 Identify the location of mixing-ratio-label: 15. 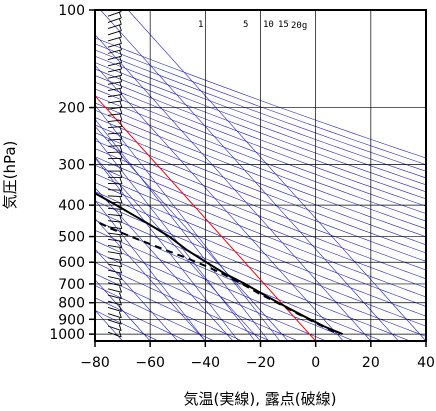
(283, 25).